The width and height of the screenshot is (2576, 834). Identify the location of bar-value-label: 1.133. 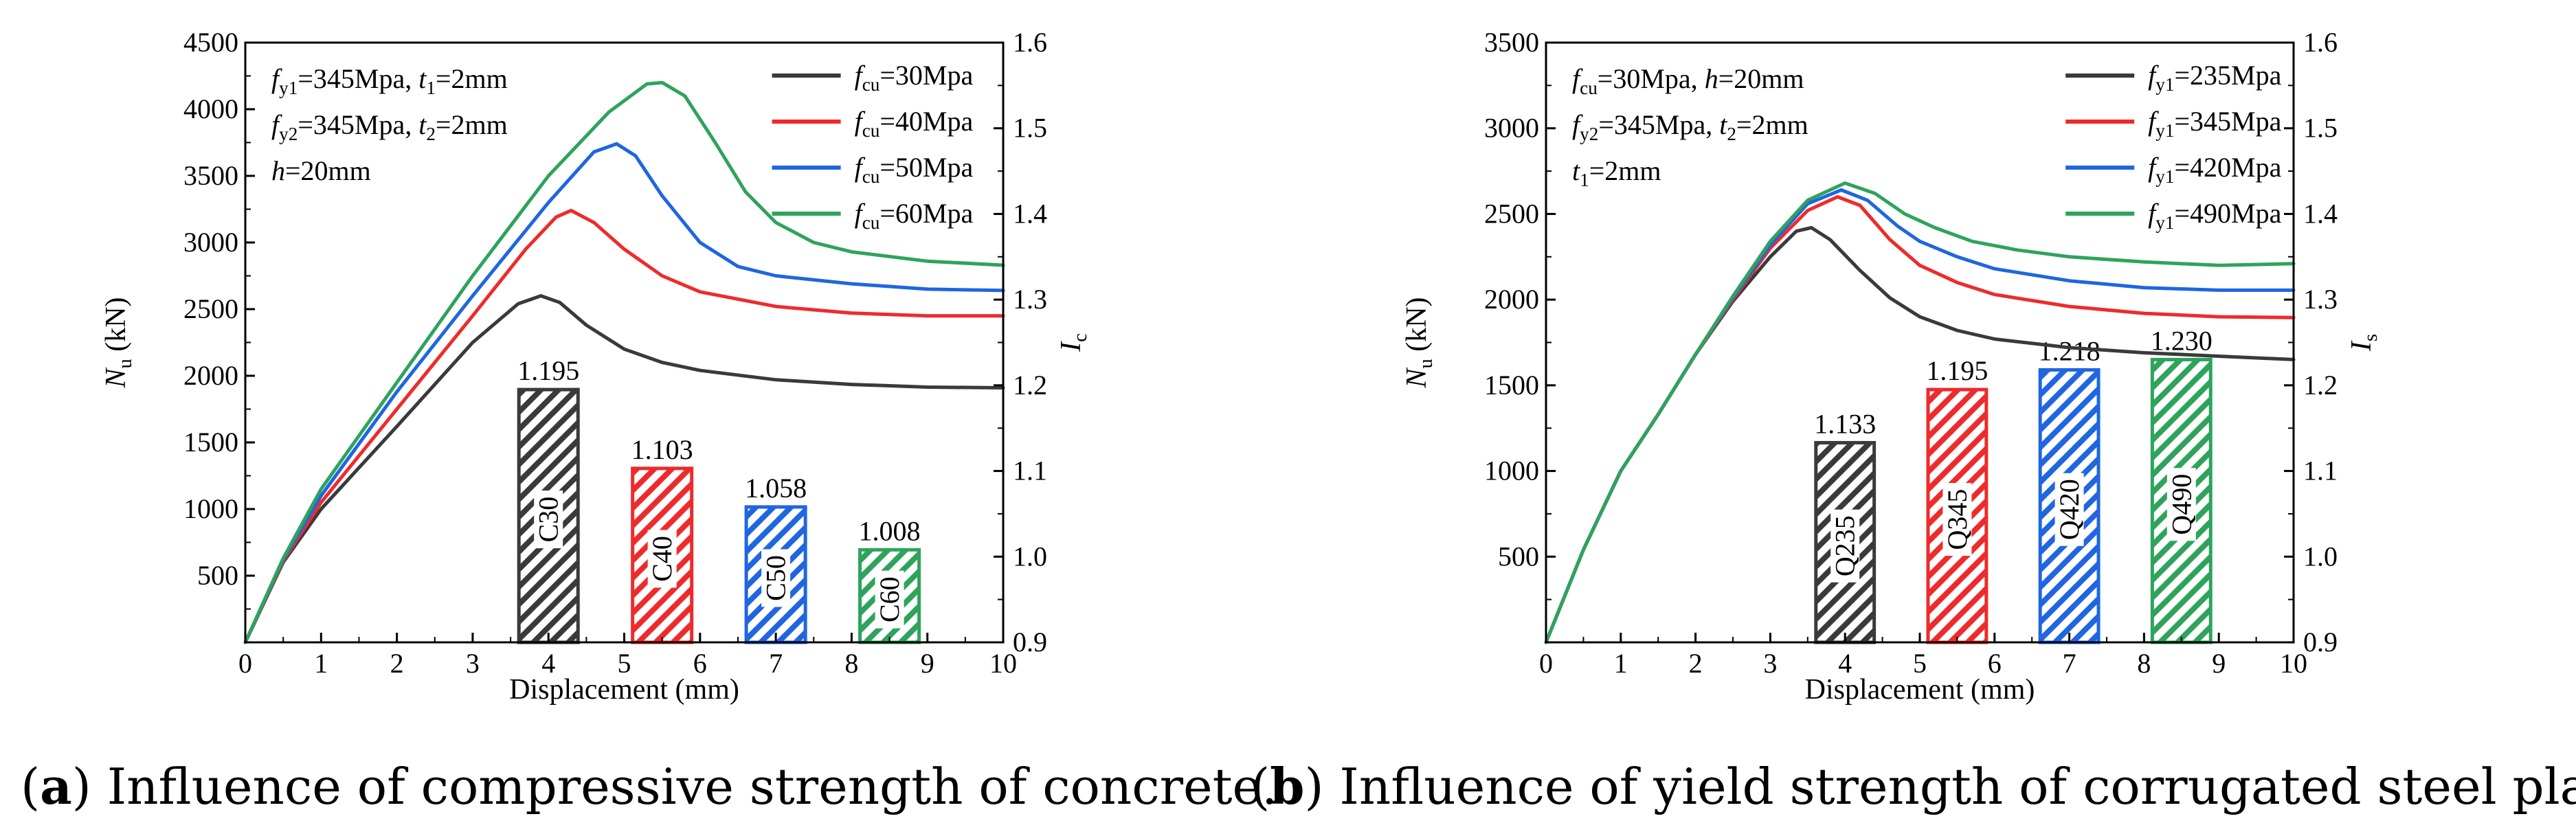
(1845, 423).